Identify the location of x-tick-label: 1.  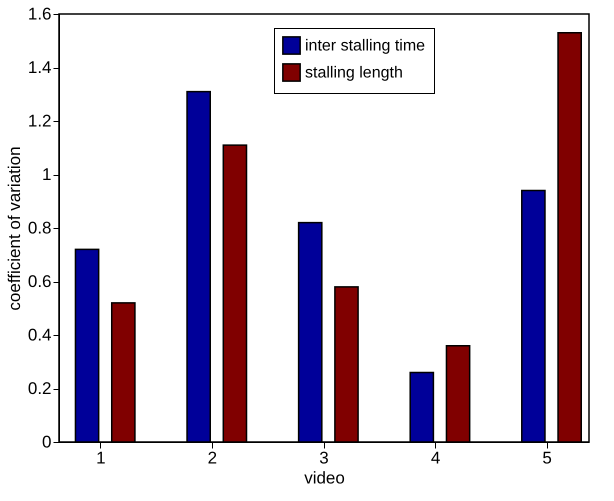
(101, 458).